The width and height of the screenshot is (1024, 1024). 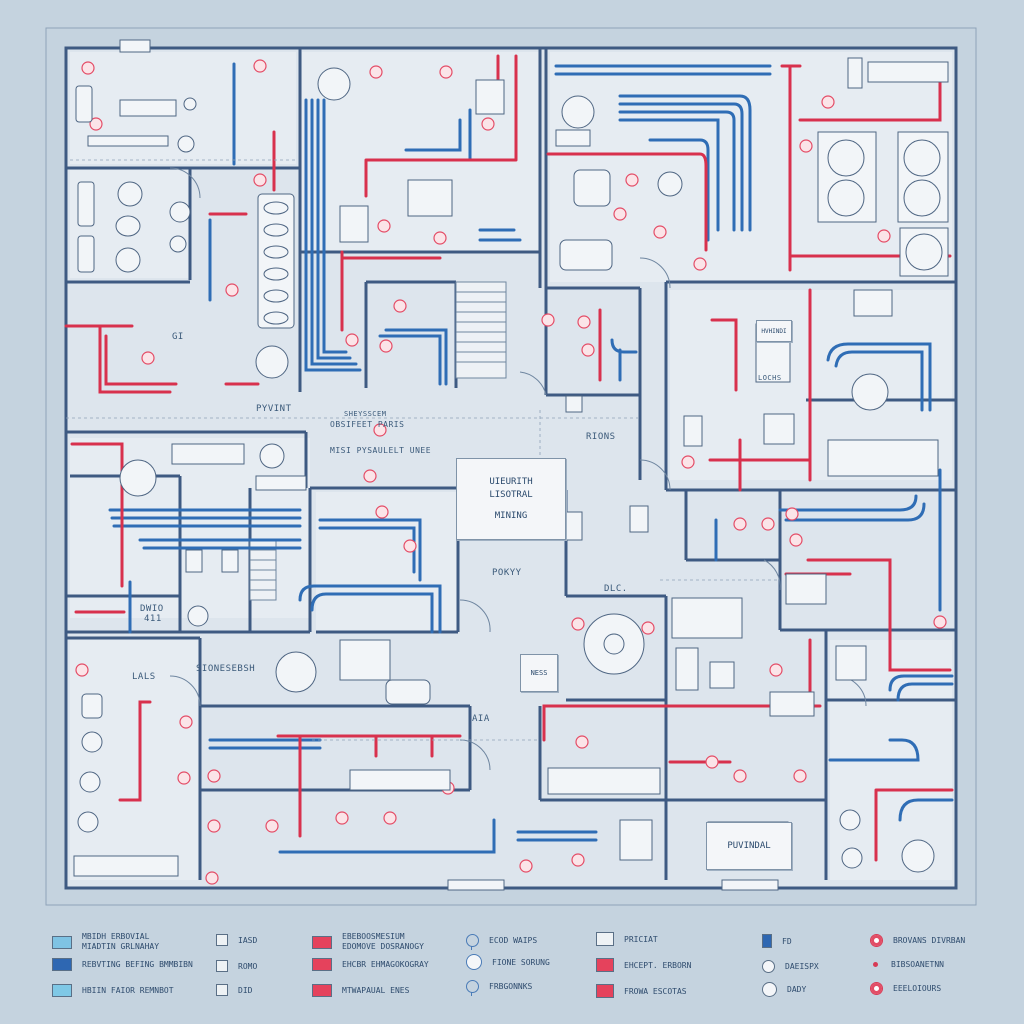 What do you see at coordinates (137, 964) in the screenshot?
I see `legend-label: REBVTING BEFING BMMBIBN` at bounding box center [137, 964].